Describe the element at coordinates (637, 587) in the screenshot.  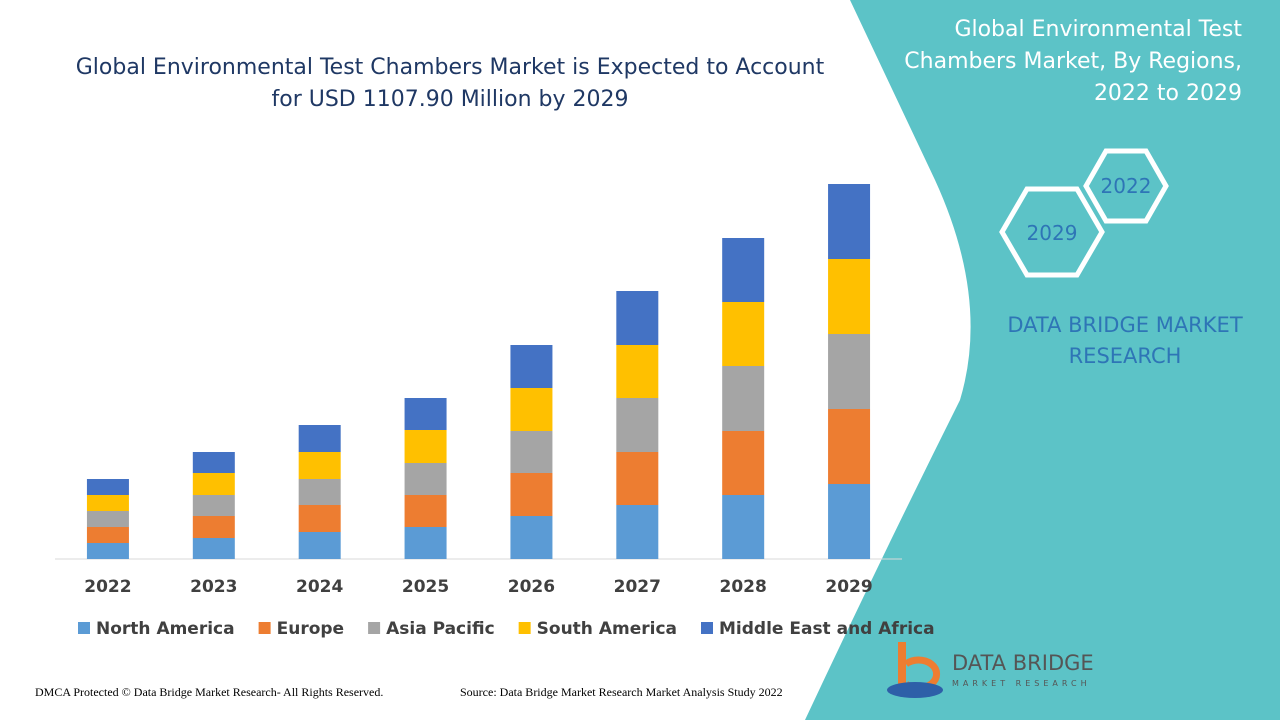
I see `x-tick-label: 2027` at that location.